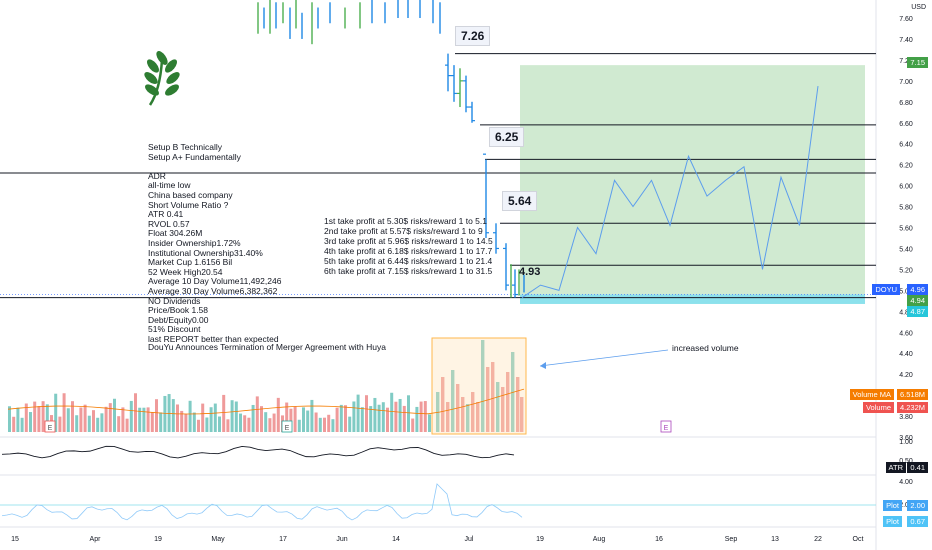  I want to click on volume-highlight-box, so click(479, 386).